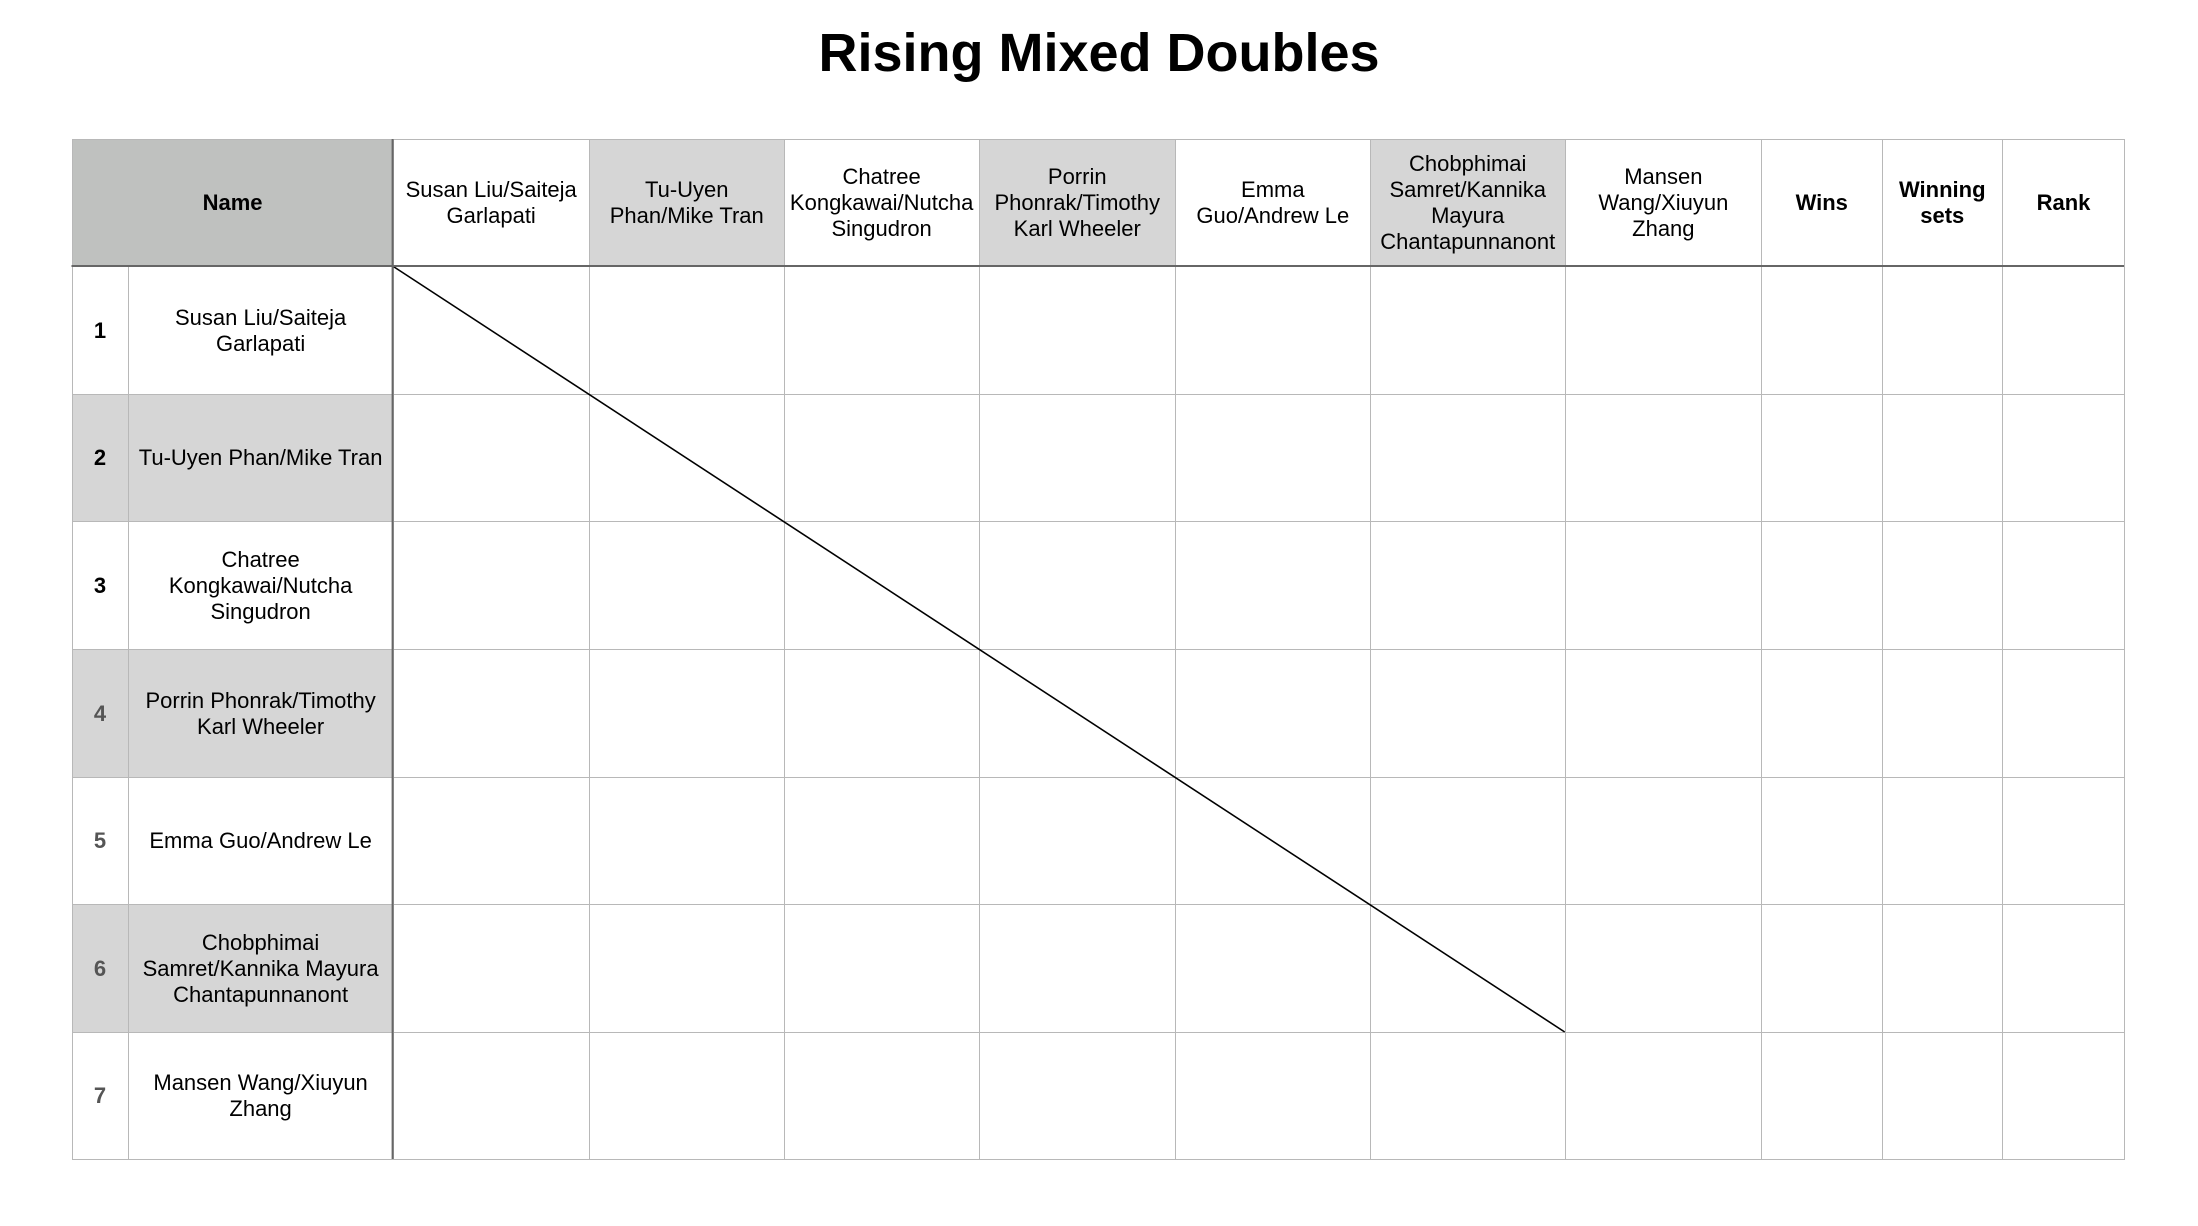  Describe the element at coordinates (1663, 203) in the screenshot. I see `header-cell: Mansen Wang/Xiuyun Zhang` at that location.